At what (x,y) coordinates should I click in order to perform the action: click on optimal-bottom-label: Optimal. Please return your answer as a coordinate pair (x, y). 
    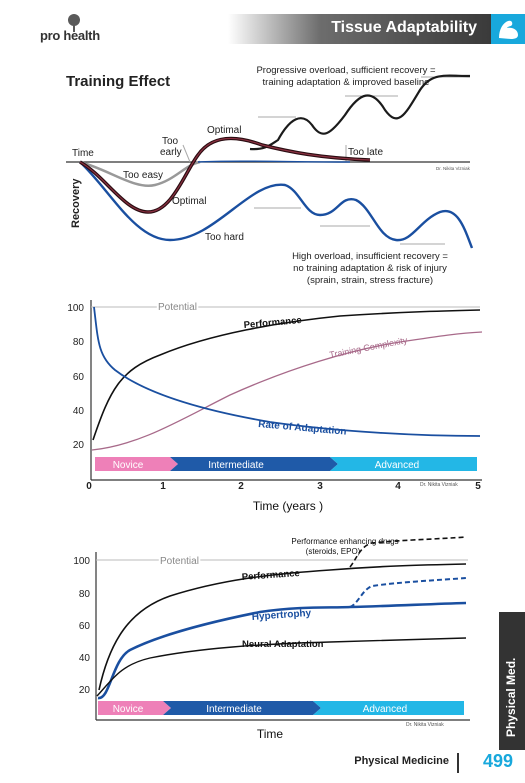
    Looking at the image, I should click on (189, 201).